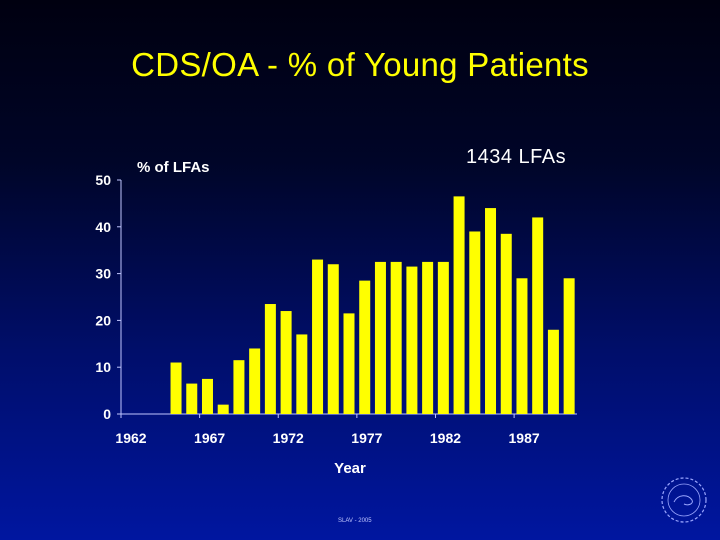 This screenshot has height=540, width=720. Describe the element at coordinates (192, 398) in the screenshot. I see `bar-1966` at that location.